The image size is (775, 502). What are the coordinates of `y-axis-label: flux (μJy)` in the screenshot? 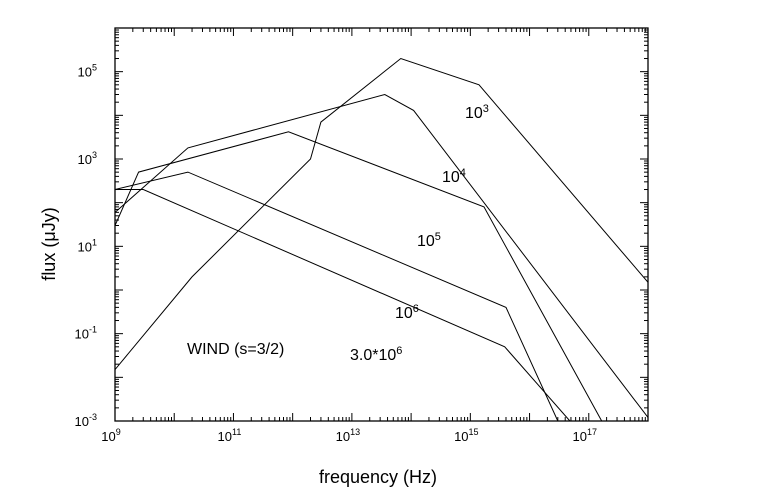 It's located at (49, 243).